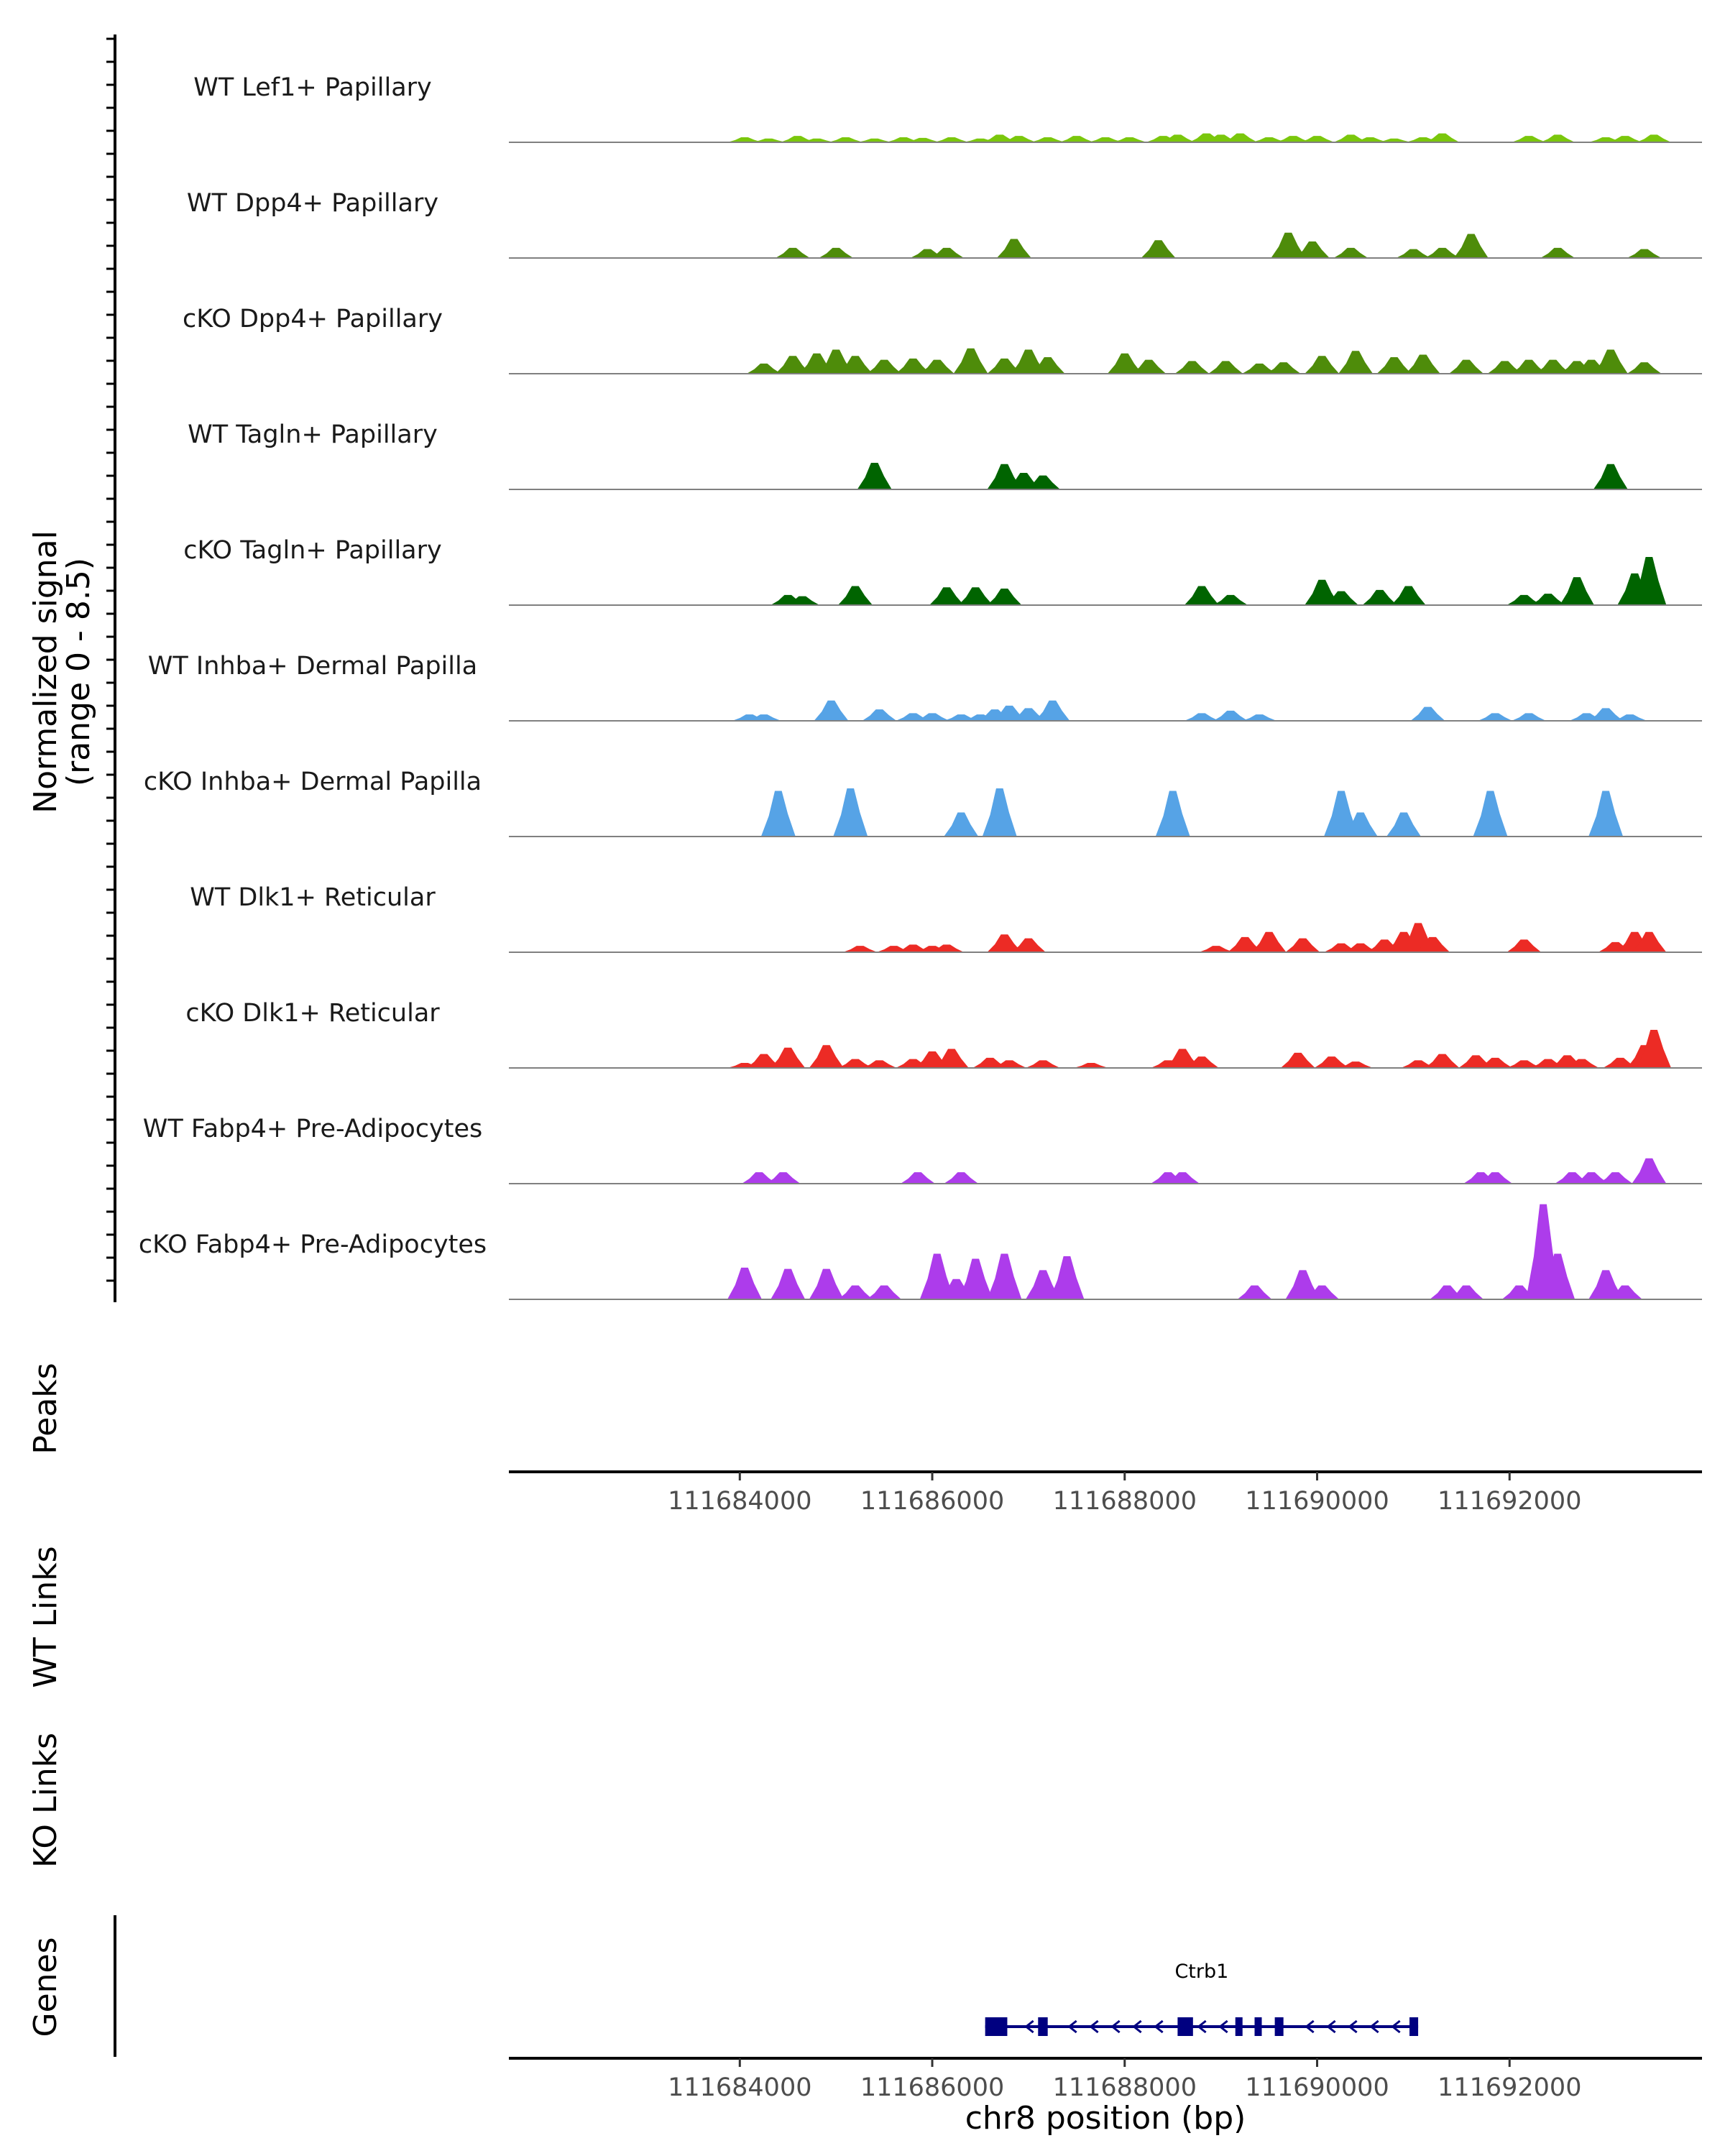  Describe the element at coordinates (45, 1987) in the screenshot. I see `genes-track-label: Genes` at that location.